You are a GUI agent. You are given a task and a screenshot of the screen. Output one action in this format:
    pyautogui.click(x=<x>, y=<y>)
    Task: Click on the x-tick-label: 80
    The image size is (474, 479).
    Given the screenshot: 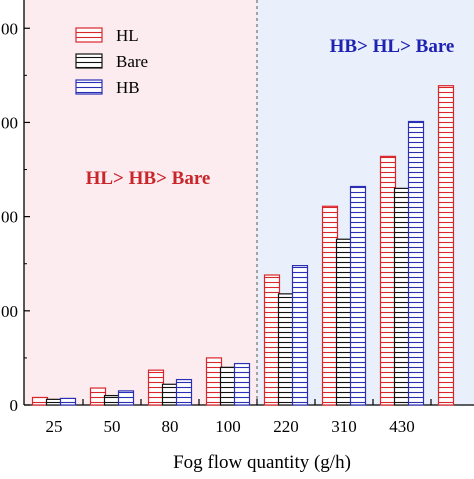 What is the action you would take?
    pyautogui.click(x=170, y=426)
    